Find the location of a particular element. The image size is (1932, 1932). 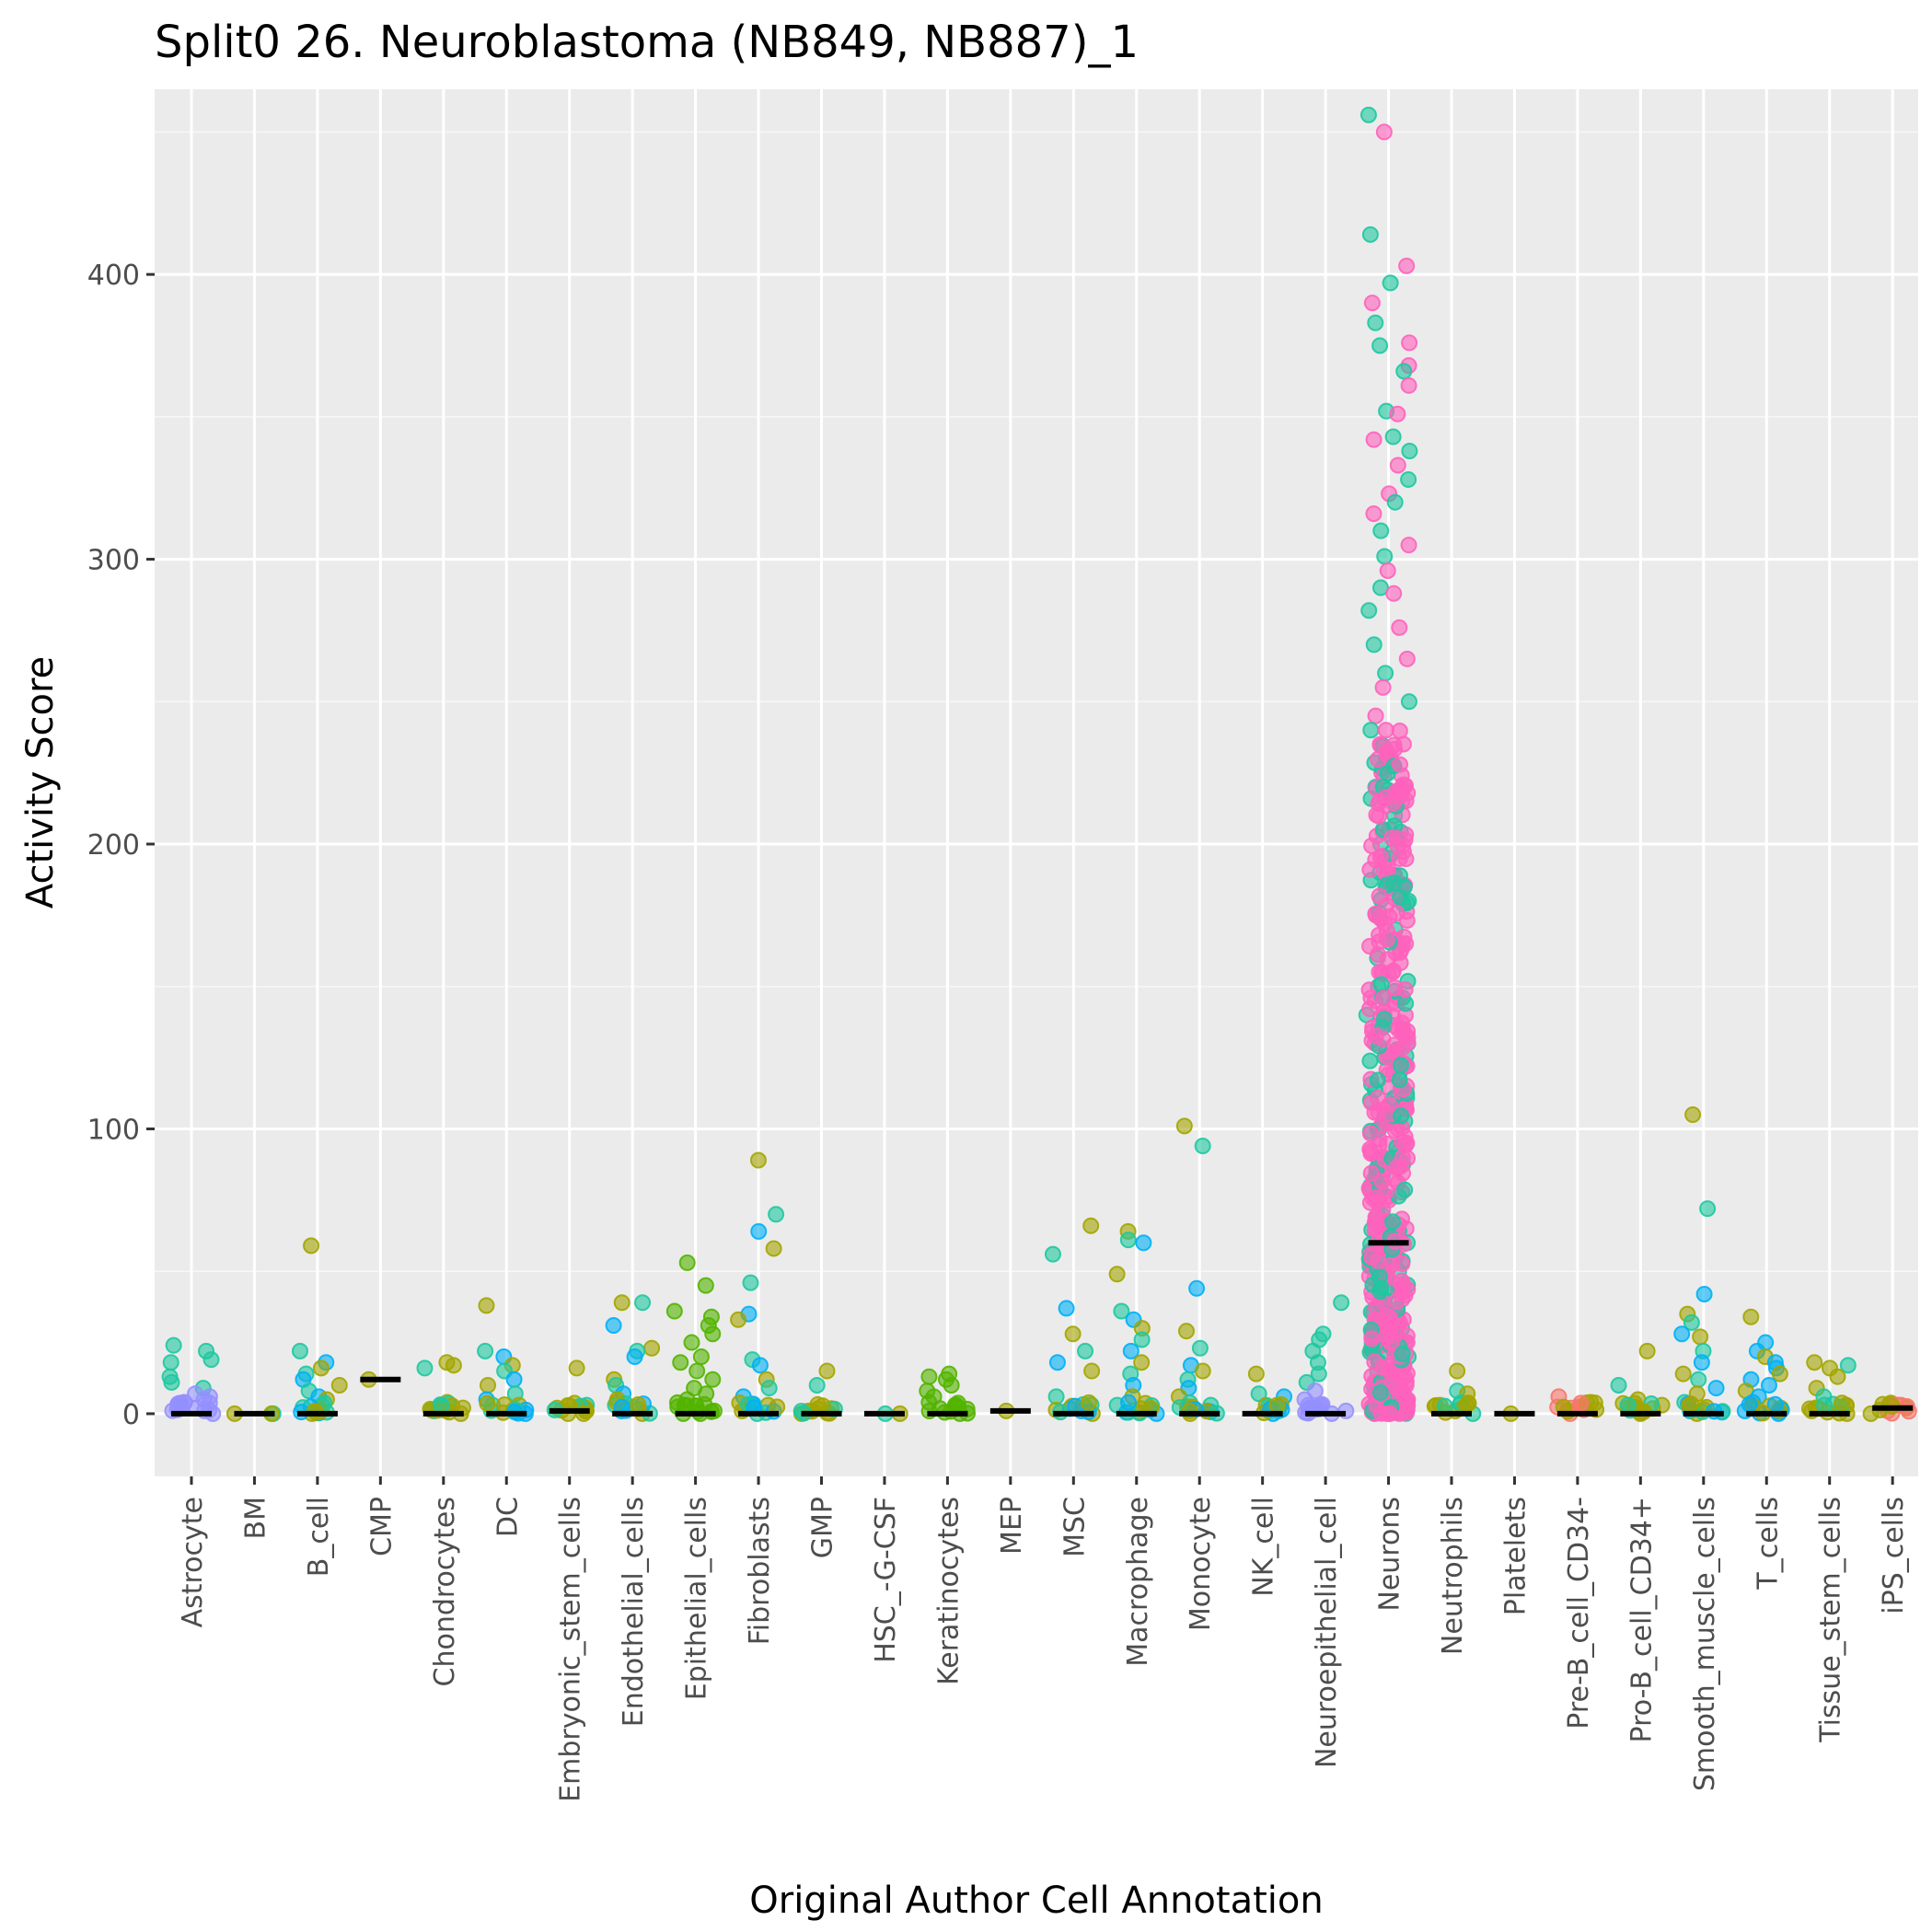

x-tick-label: Endothelial_cells is located at coordinates (634, 1612).